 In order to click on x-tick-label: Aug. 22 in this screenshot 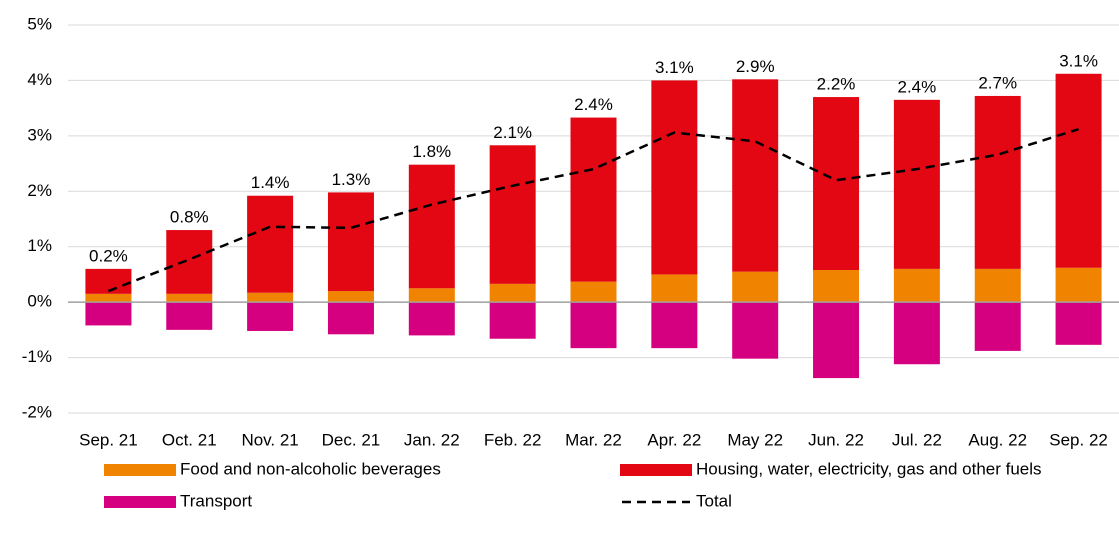, I will do `click(997, 439)`.